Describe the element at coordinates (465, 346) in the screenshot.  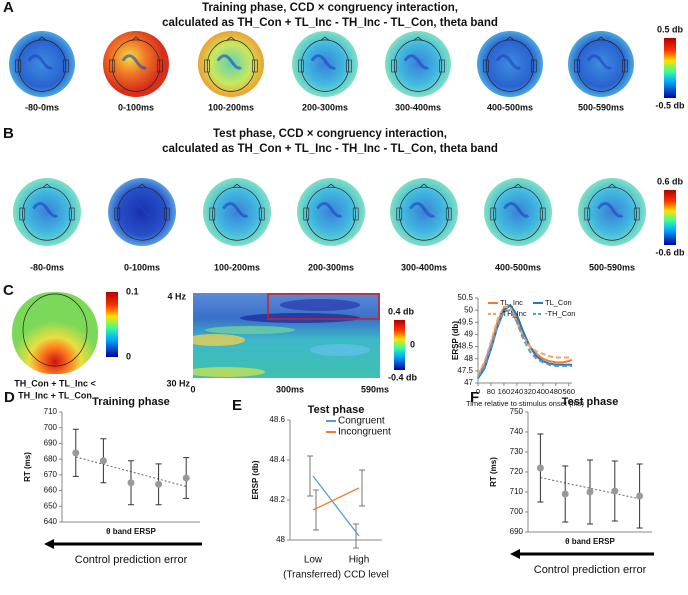
I see `y-tick-label: 48.5` at that location.